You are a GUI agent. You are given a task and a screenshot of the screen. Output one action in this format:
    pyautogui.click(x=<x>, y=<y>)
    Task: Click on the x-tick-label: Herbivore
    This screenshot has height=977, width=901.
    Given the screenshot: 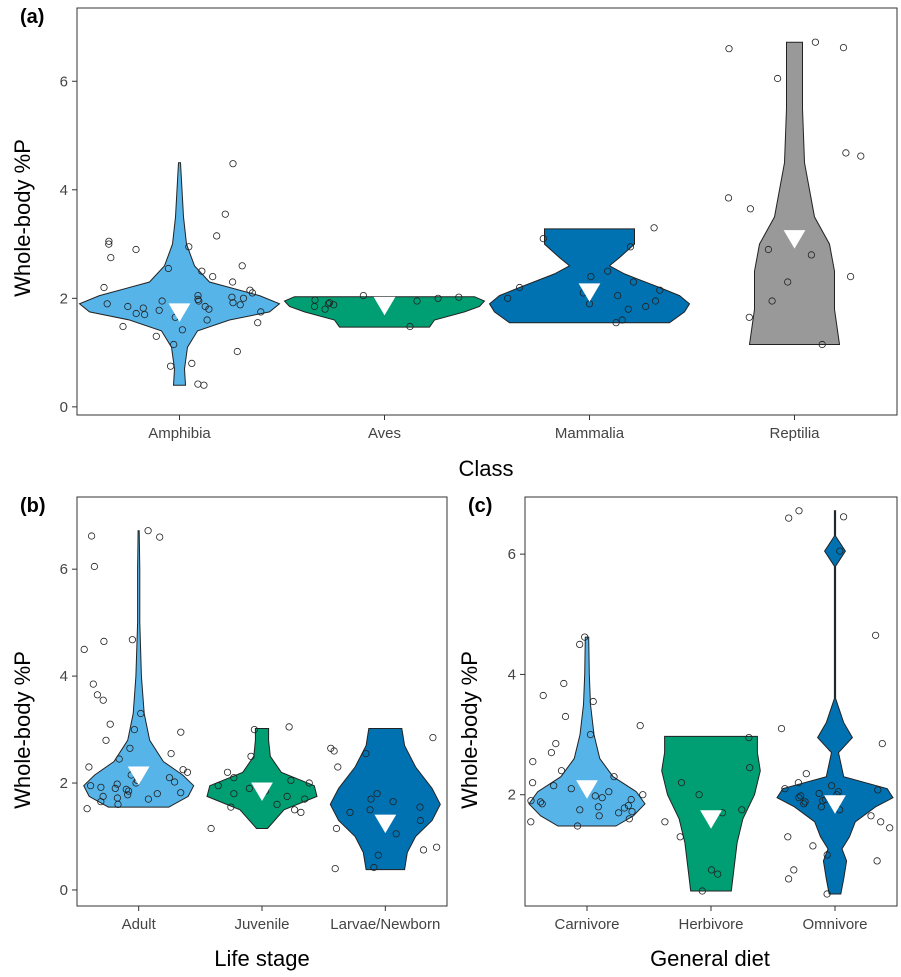 What is the action you would take?
    pyautogui.click(x=710, y=924)
    